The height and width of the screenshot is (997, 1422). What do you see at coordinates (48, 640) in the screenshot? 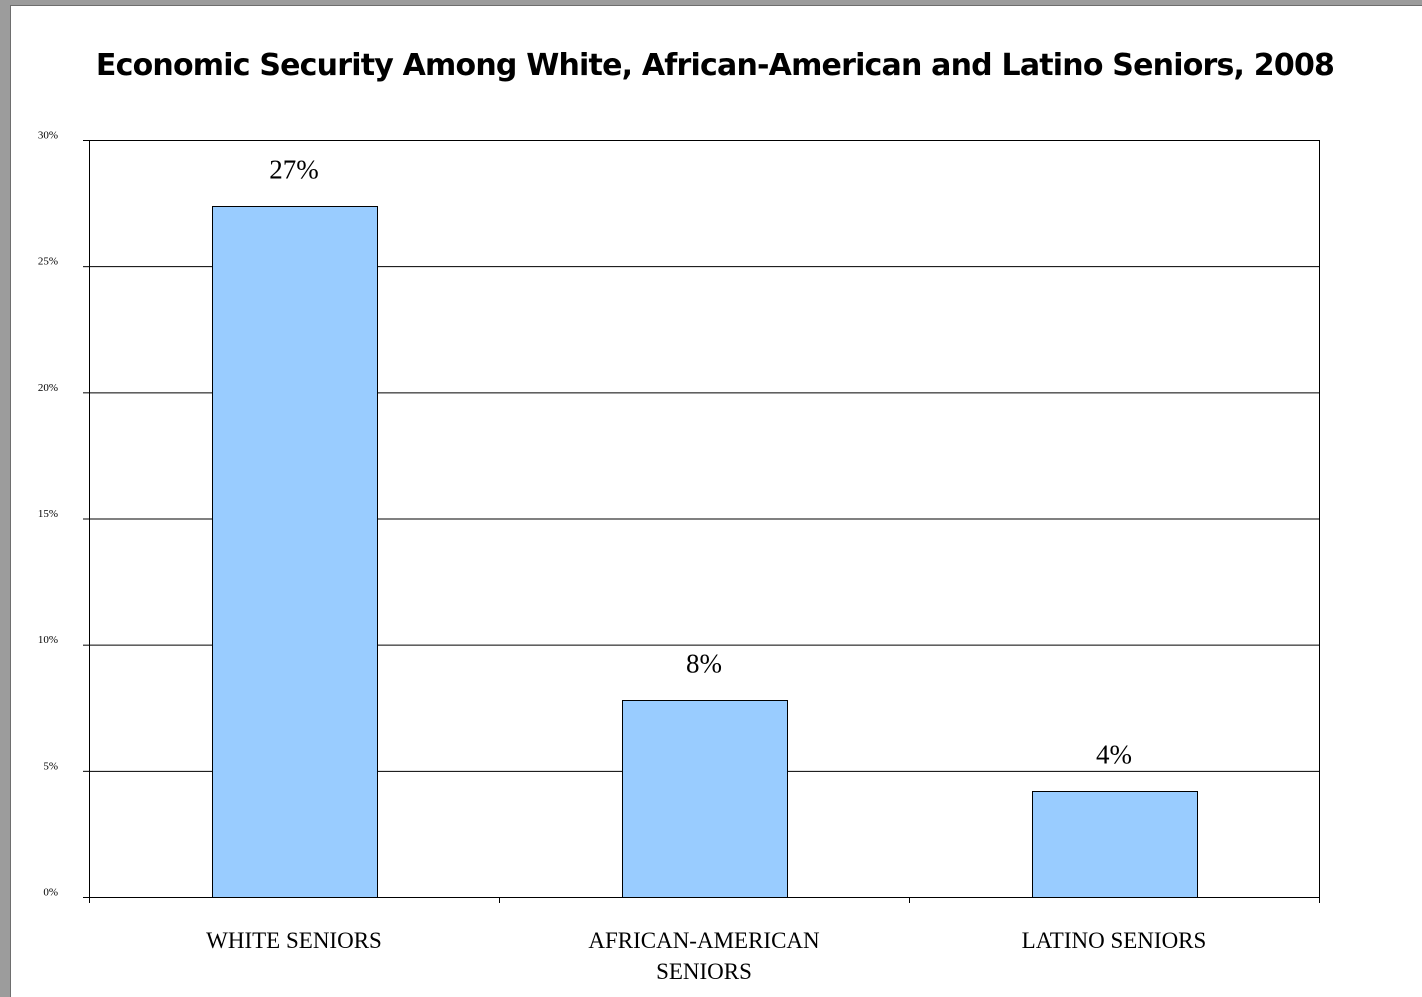
I see `y-tick-label: 10%` at bounding box center [48, 640].